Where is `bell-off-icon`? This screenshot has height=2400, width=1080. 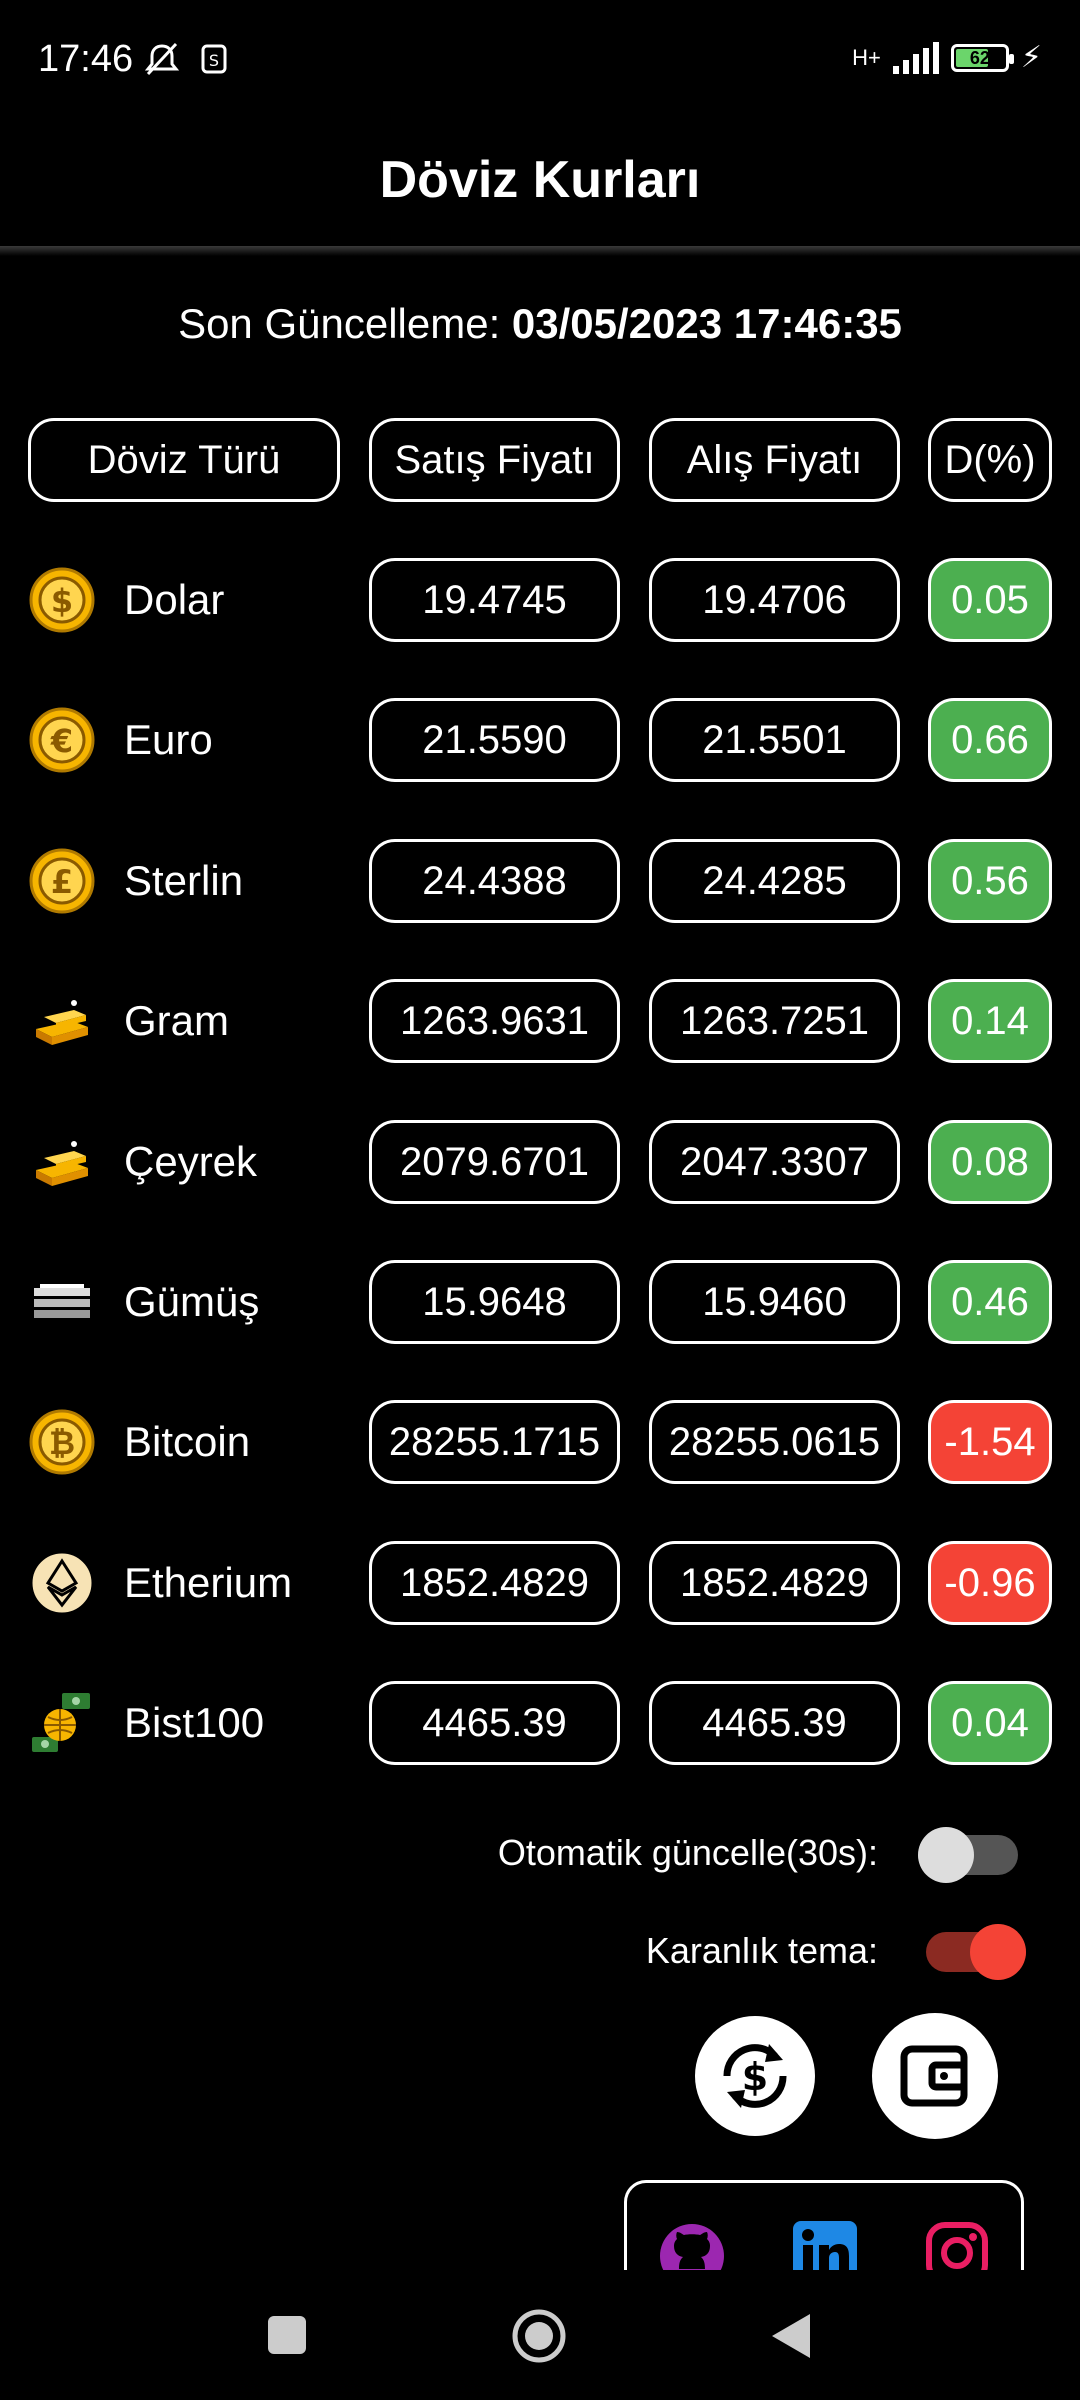
bell-off-icon is located at coordinates (162, 59).